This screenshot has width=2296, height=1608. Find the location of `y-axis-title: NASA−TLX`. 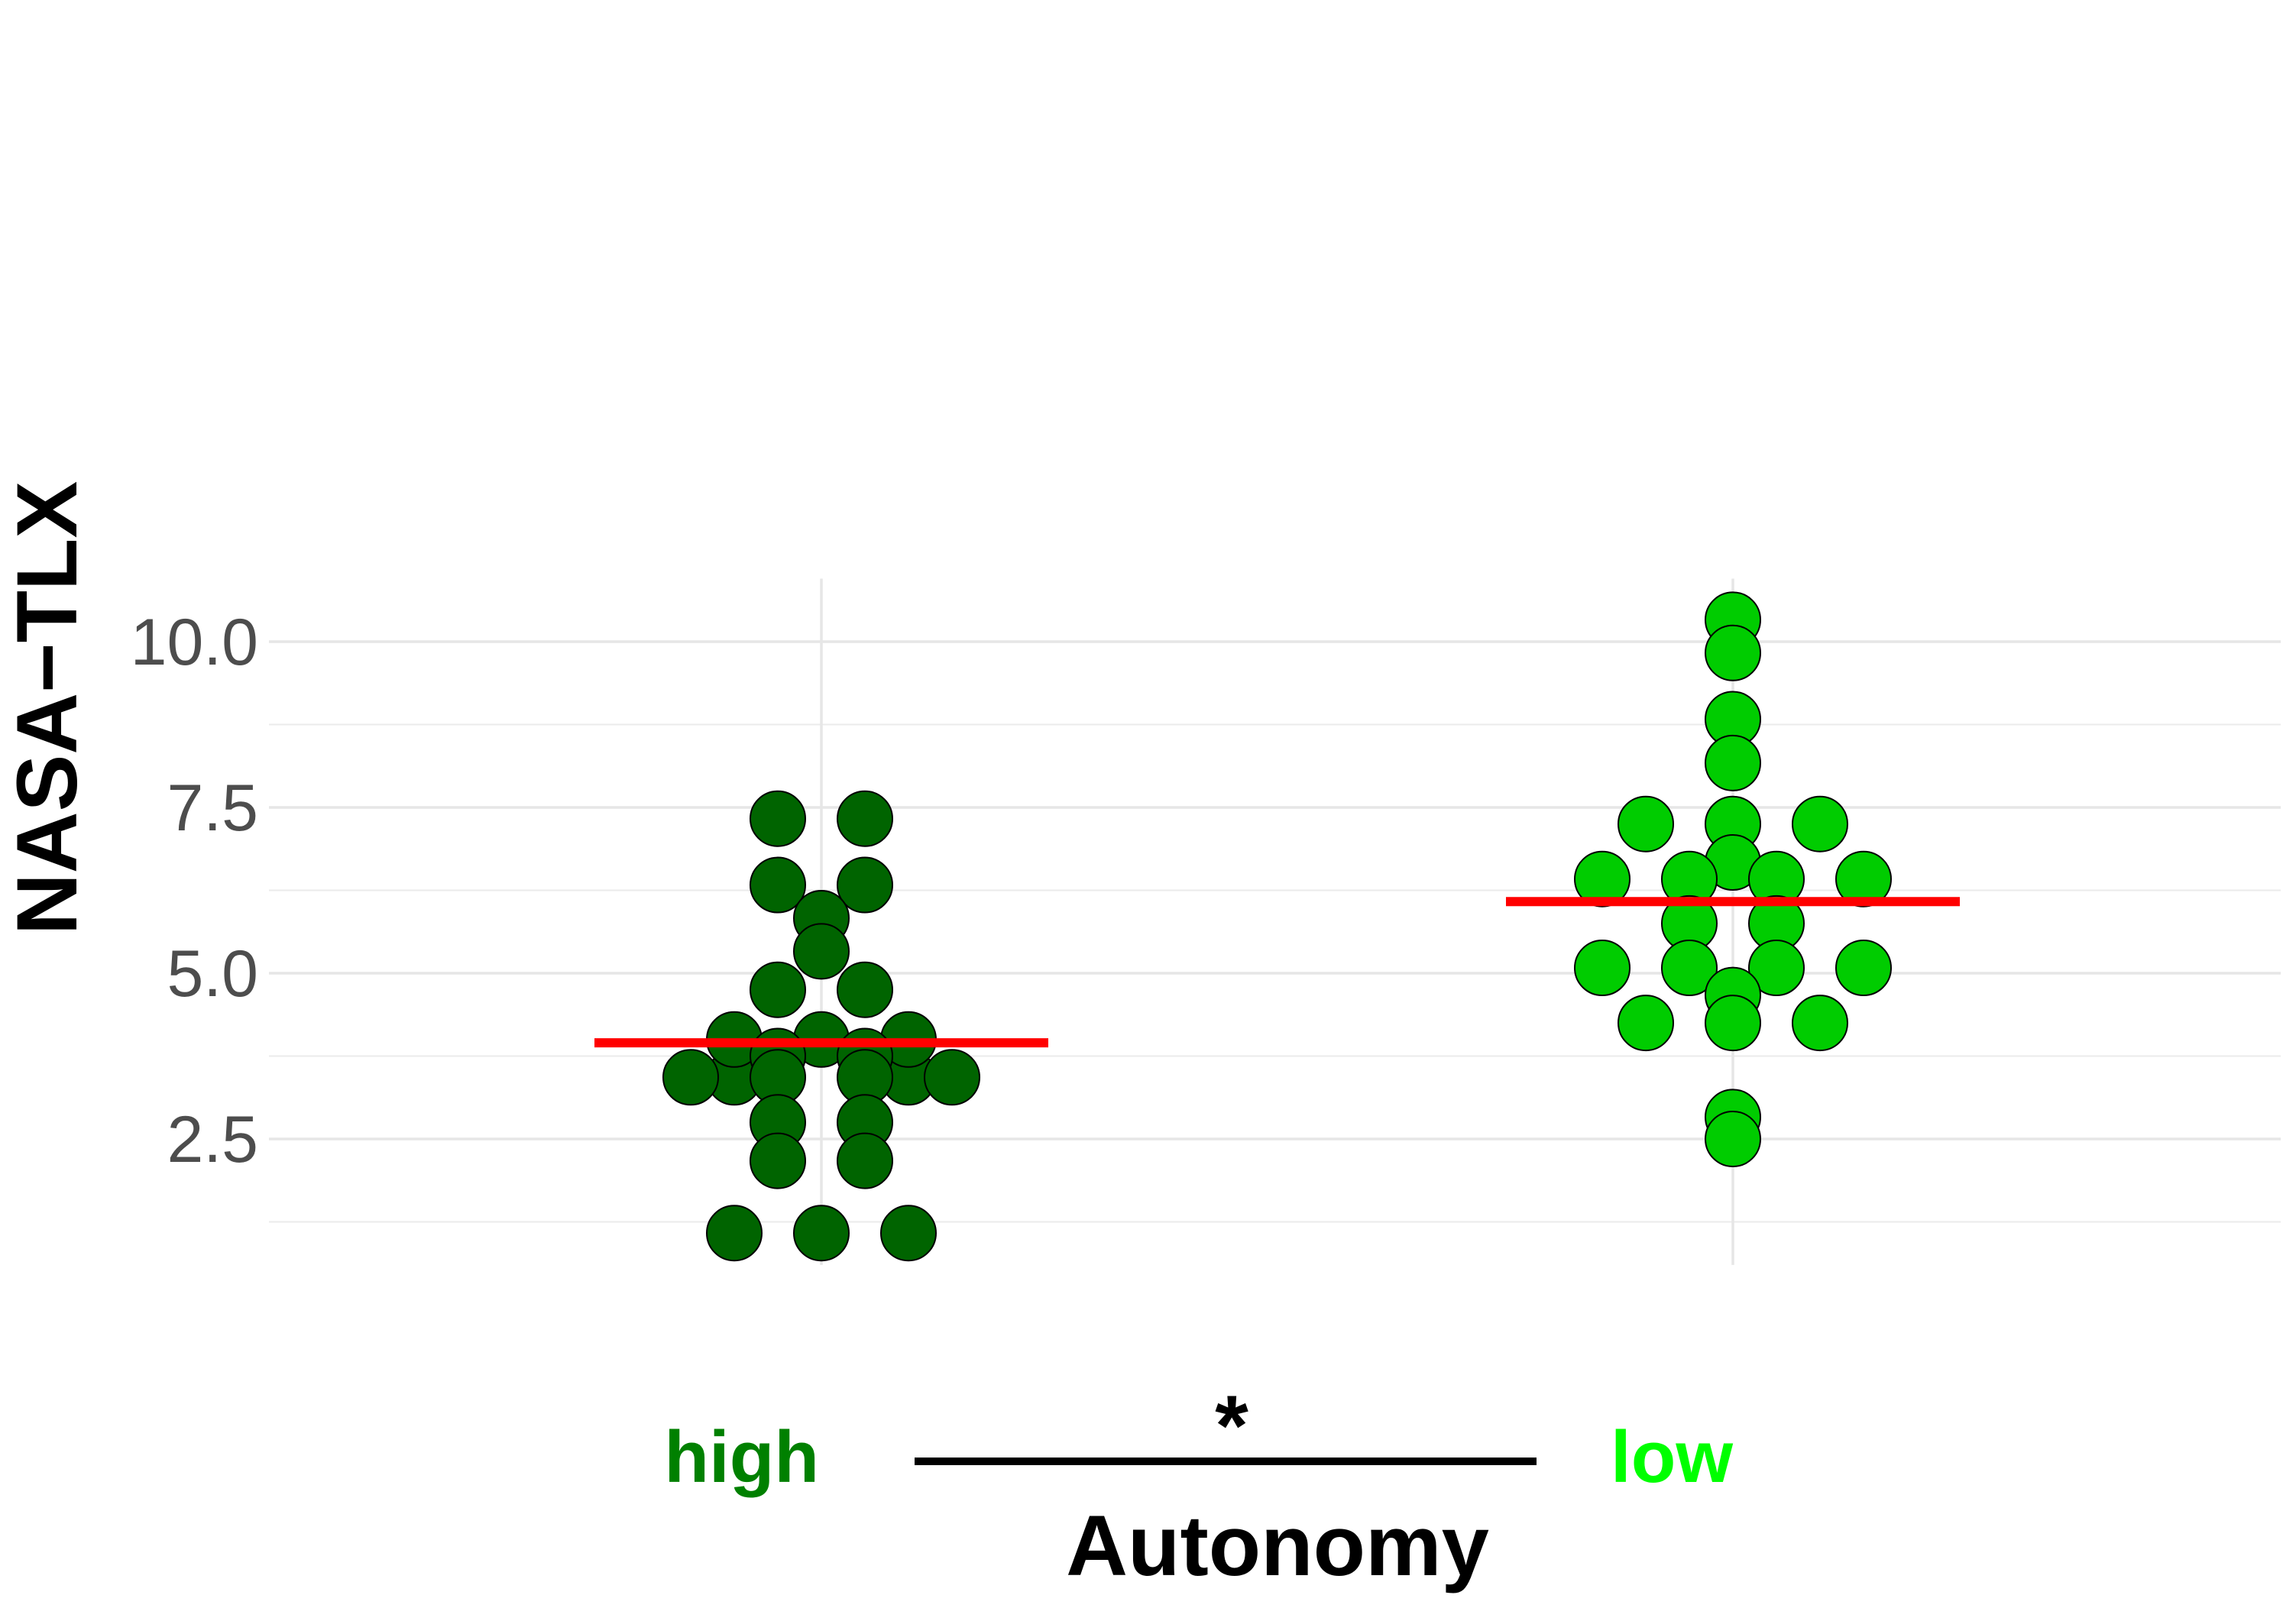

y-axis-title: NASA−TLX is located at coordinates (48, 708).